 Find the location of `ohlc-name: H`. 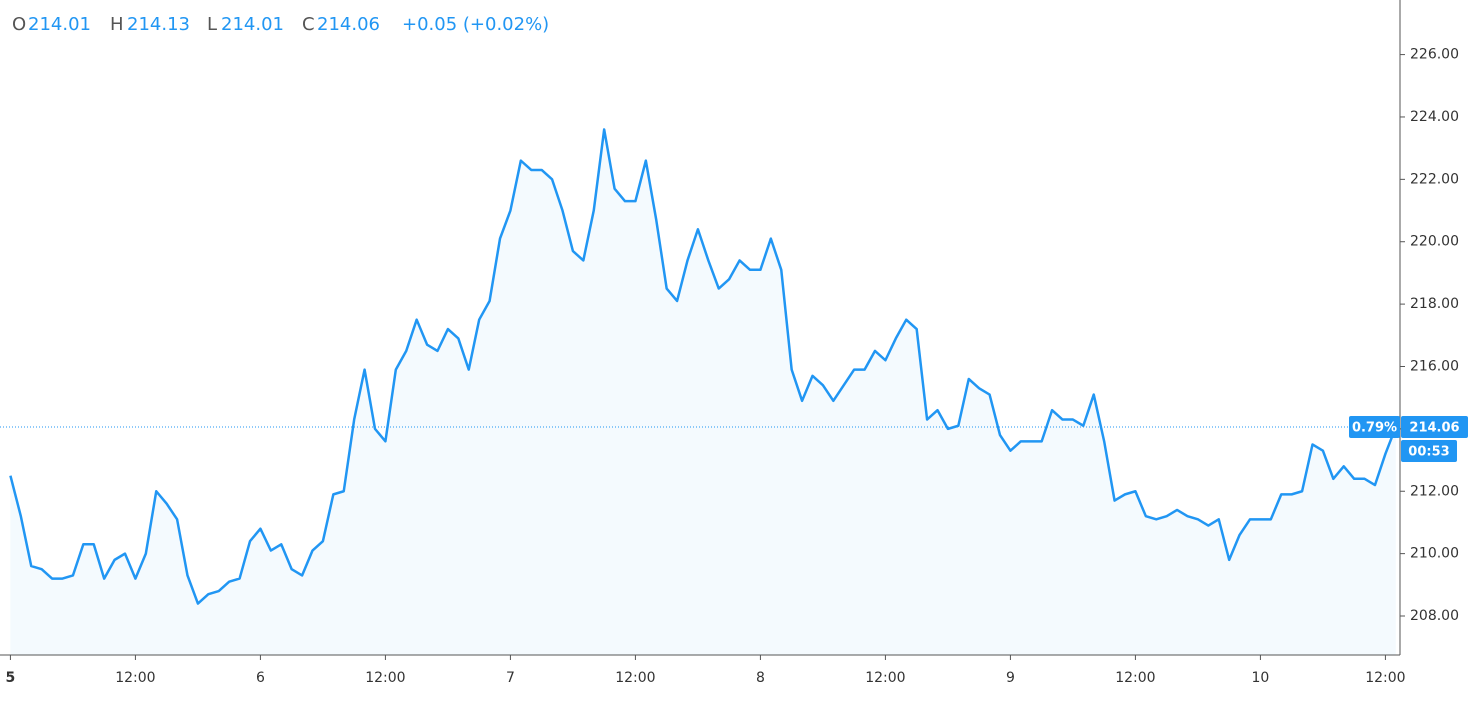

ohlc-name: H is located at coordinates (117, 24).